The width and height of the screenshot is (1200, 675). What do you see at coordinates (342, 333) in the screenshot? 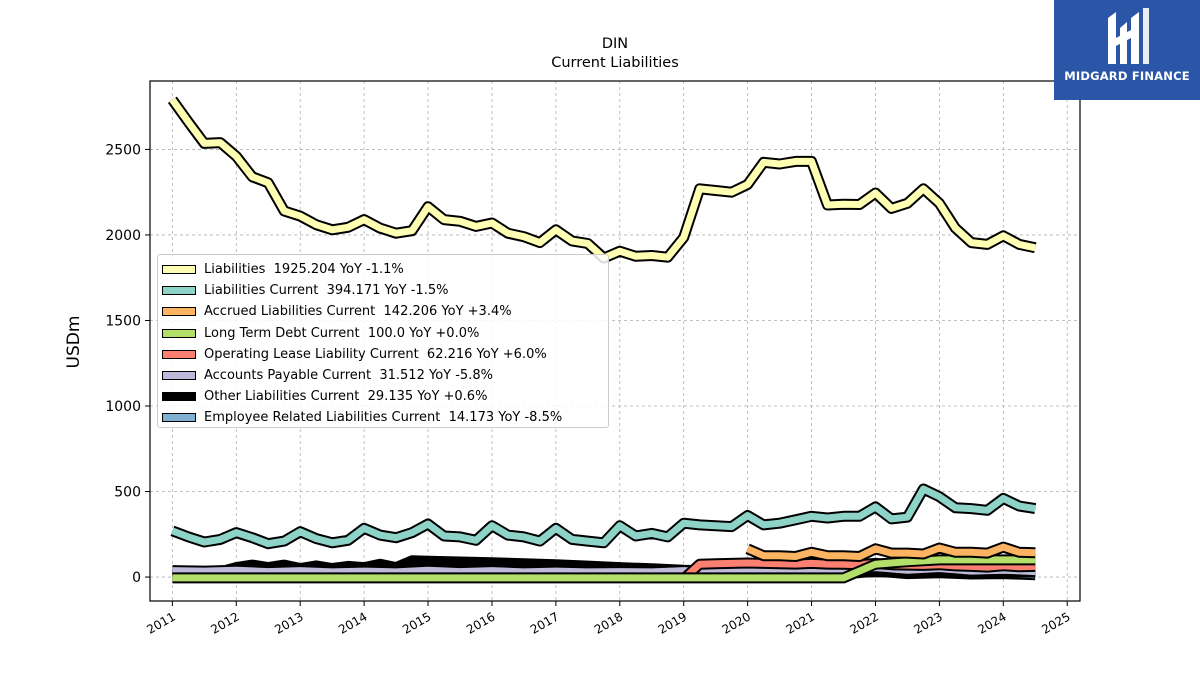
I see `legend-label: Long Term Debt Current 100.0 YoY +0.0%` at bounding box center [342, 333].